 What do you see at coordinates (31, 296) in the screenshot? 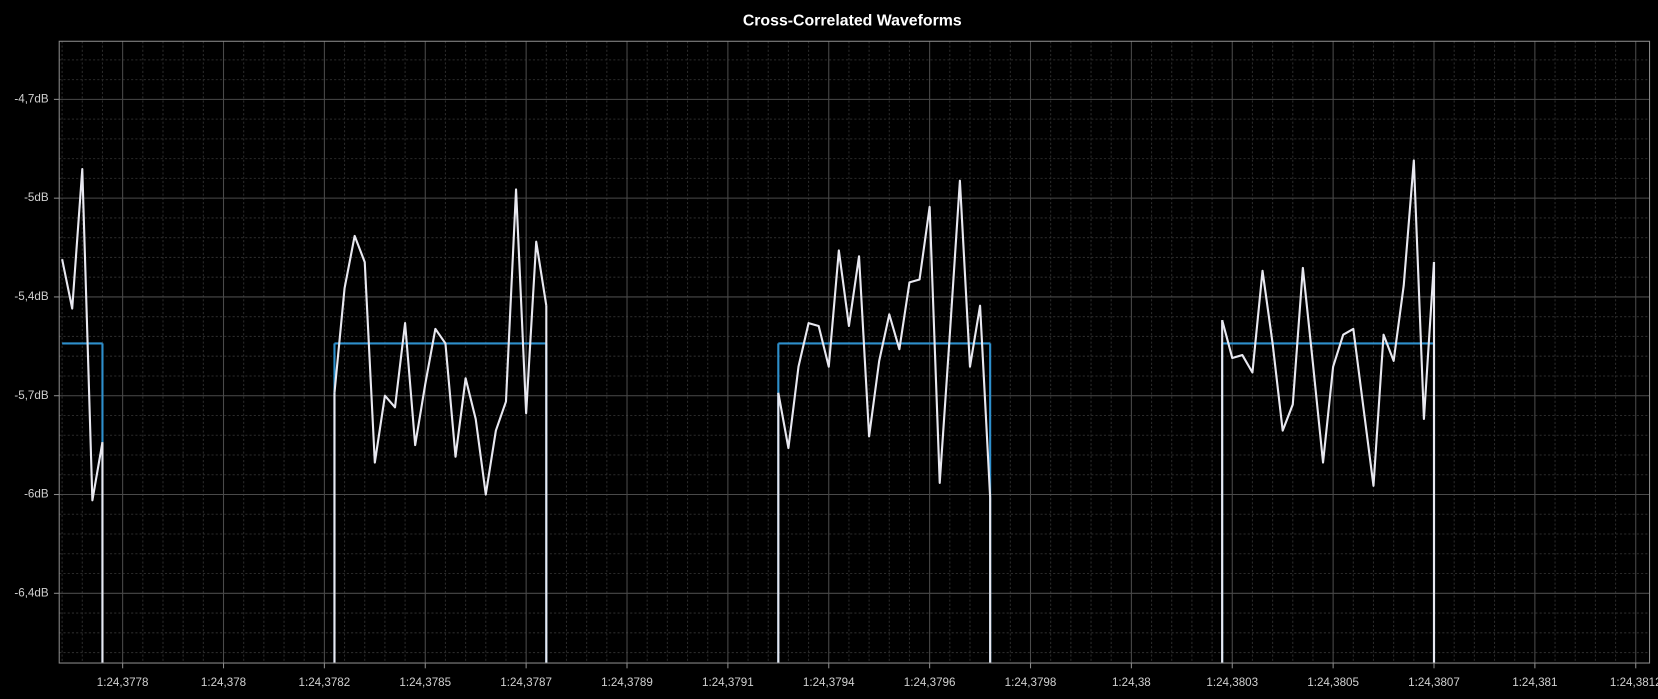
I see `y-tick-label: -5,4dB` at bounding box center [31, 296].